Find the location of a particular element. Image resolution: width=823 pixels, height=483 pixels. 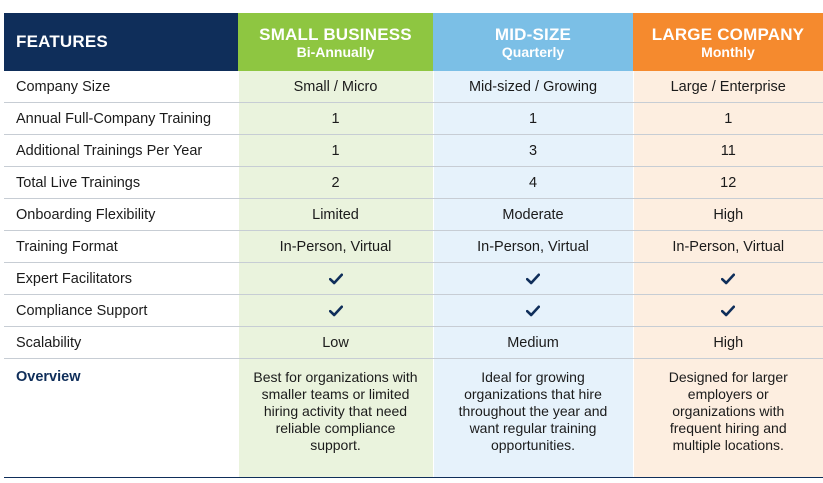

table-row: Additional Trainings Per Year 1 3 11 is located at coordinates (413, 150).